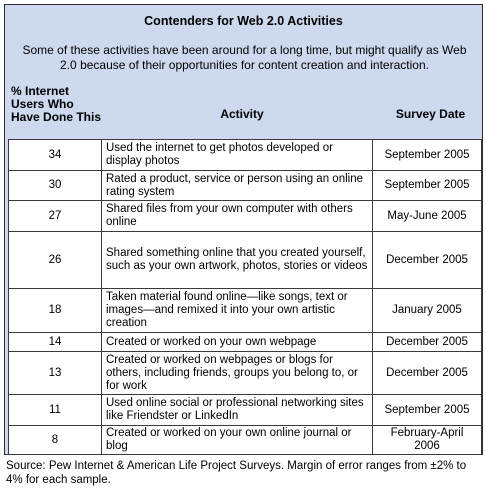 Image resolution: width=486 pixels, height=491 pixels. Describe the element at coordinates (427, 310) in the screenshot. I see `survey-date-cell: January 2005` at that location.